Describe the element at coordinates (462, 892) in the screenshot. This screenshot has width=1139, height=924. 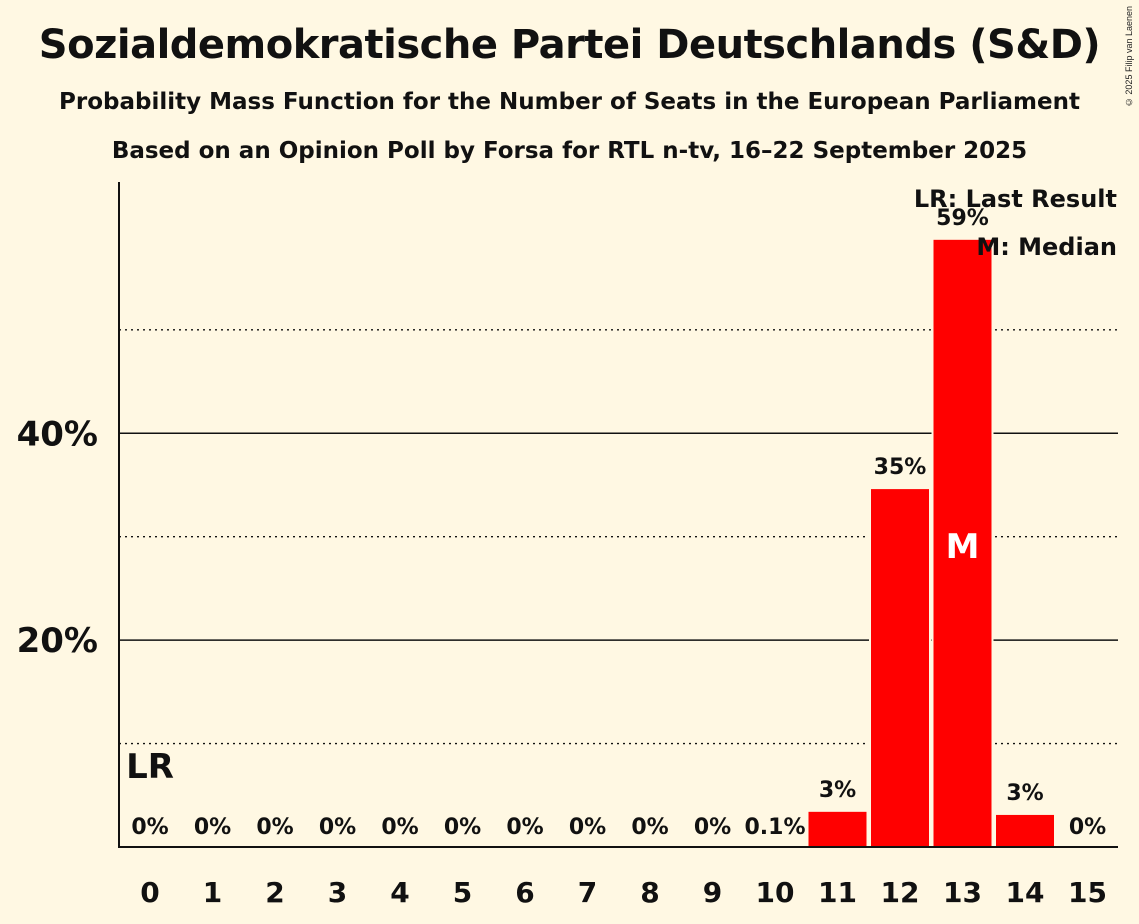
I see `x-tick-label: 5` at that location.